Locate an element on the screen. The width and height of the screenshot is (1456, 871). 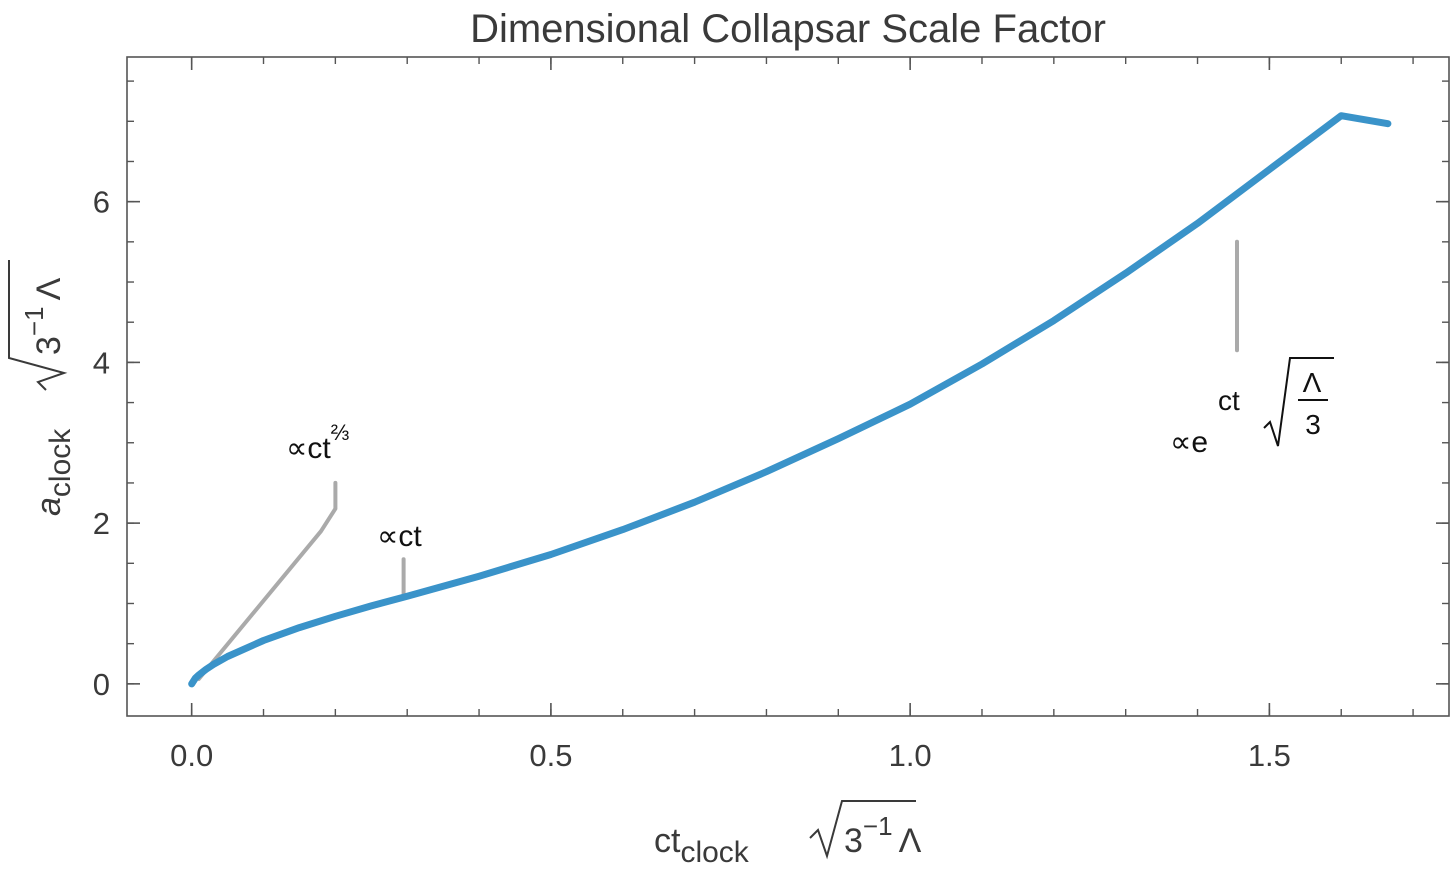
x-label-radicand-tail: Λ is located at coordinates (910, 841).